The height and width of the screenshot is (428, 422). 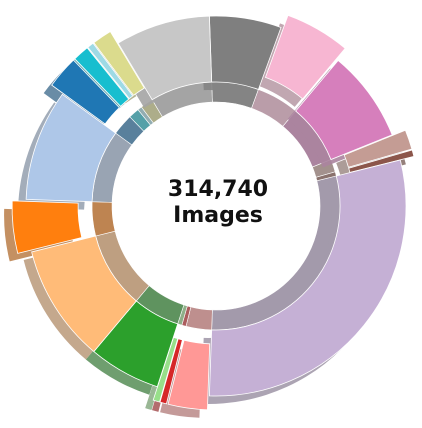 I want to click on inner-segment, so click(x=103, y=219).